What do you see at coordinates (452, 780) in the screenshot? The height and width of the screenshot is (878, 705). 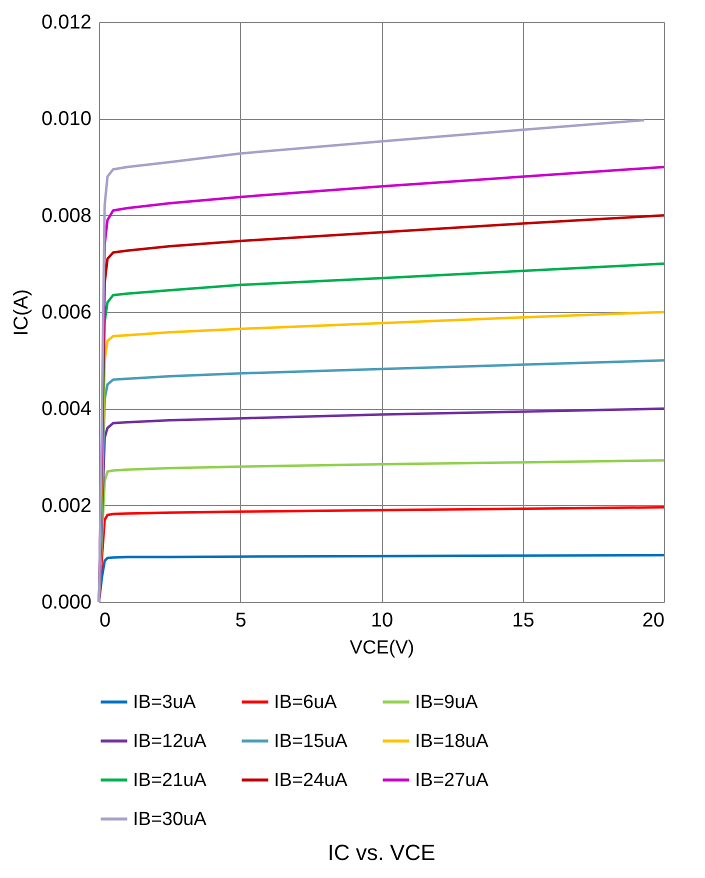 I see `legend-label: IB=27uA` at bounding box center [452, 780].